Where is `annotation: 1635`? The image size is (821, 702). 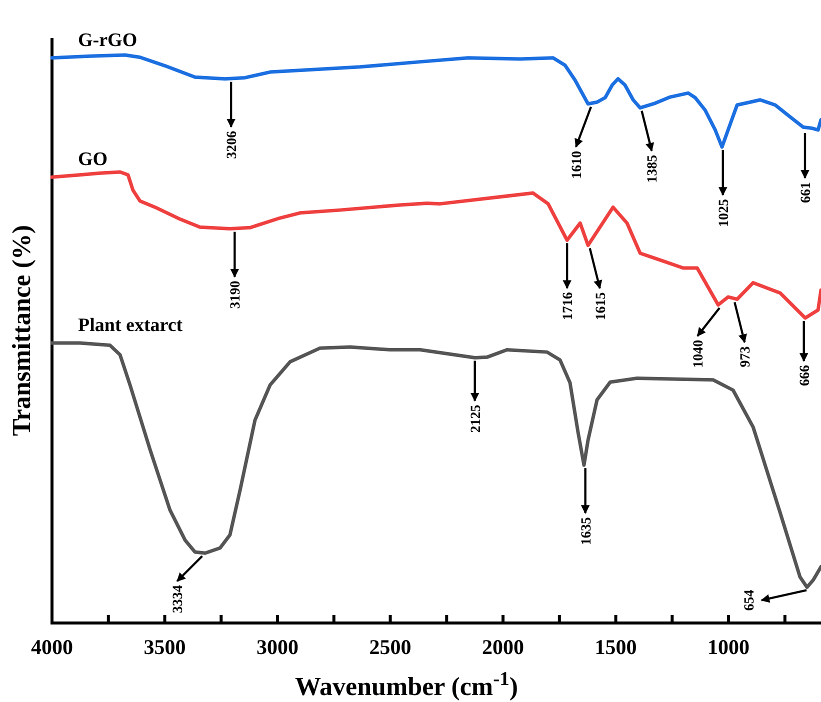 annotation: 1635 is located at coordinates (586, 531).